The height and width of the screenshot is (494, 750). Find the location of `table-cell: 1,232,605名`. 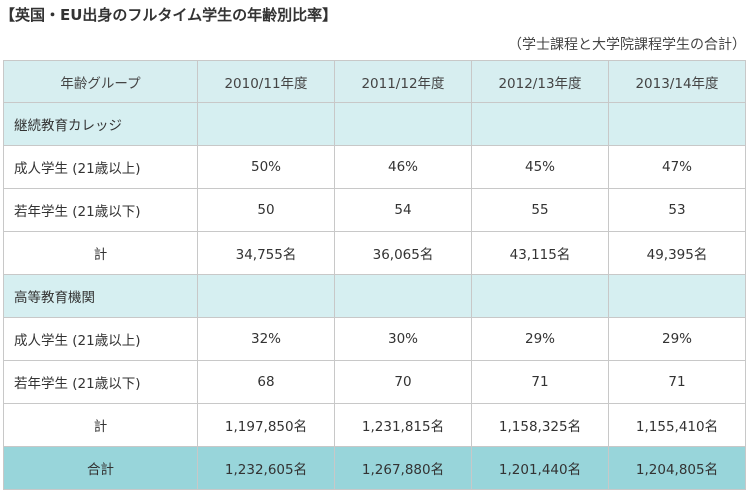

table-cell: 1,232,605名 is located at coordinates (266, 468).